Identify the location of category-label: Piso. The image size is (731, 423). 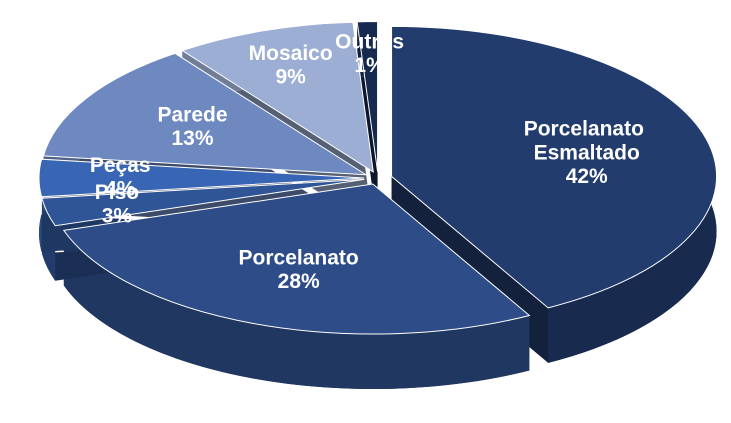
(117, 191).